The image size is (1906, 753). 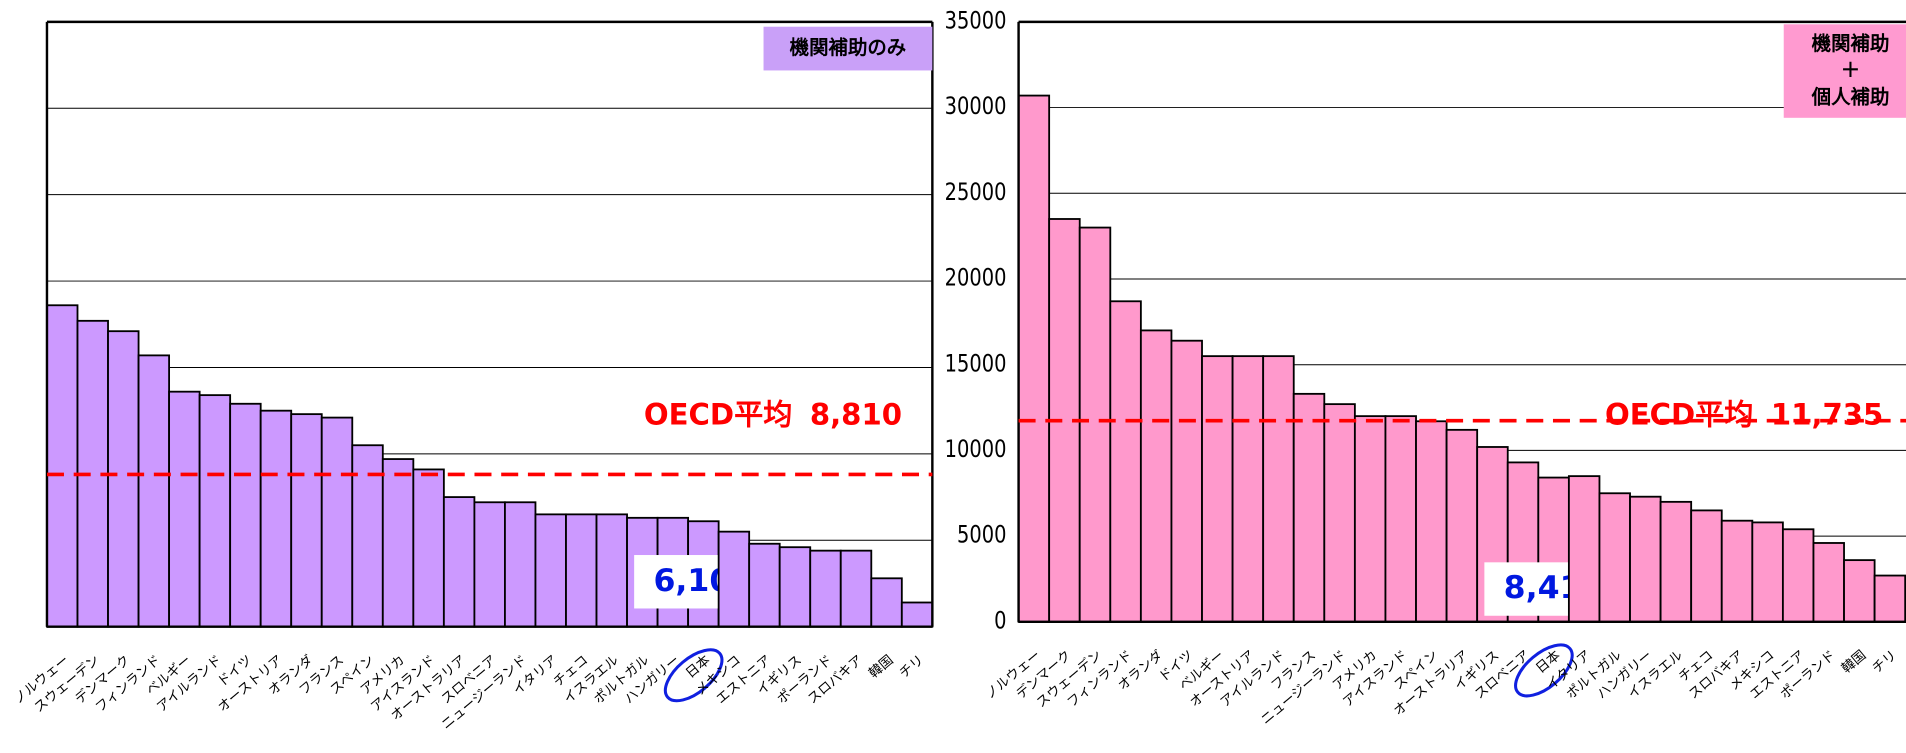 What do you see at coordinates (1850, 70) in the screenshot?
I see `badge-text: ＋` at bounding box center [1850, 70].